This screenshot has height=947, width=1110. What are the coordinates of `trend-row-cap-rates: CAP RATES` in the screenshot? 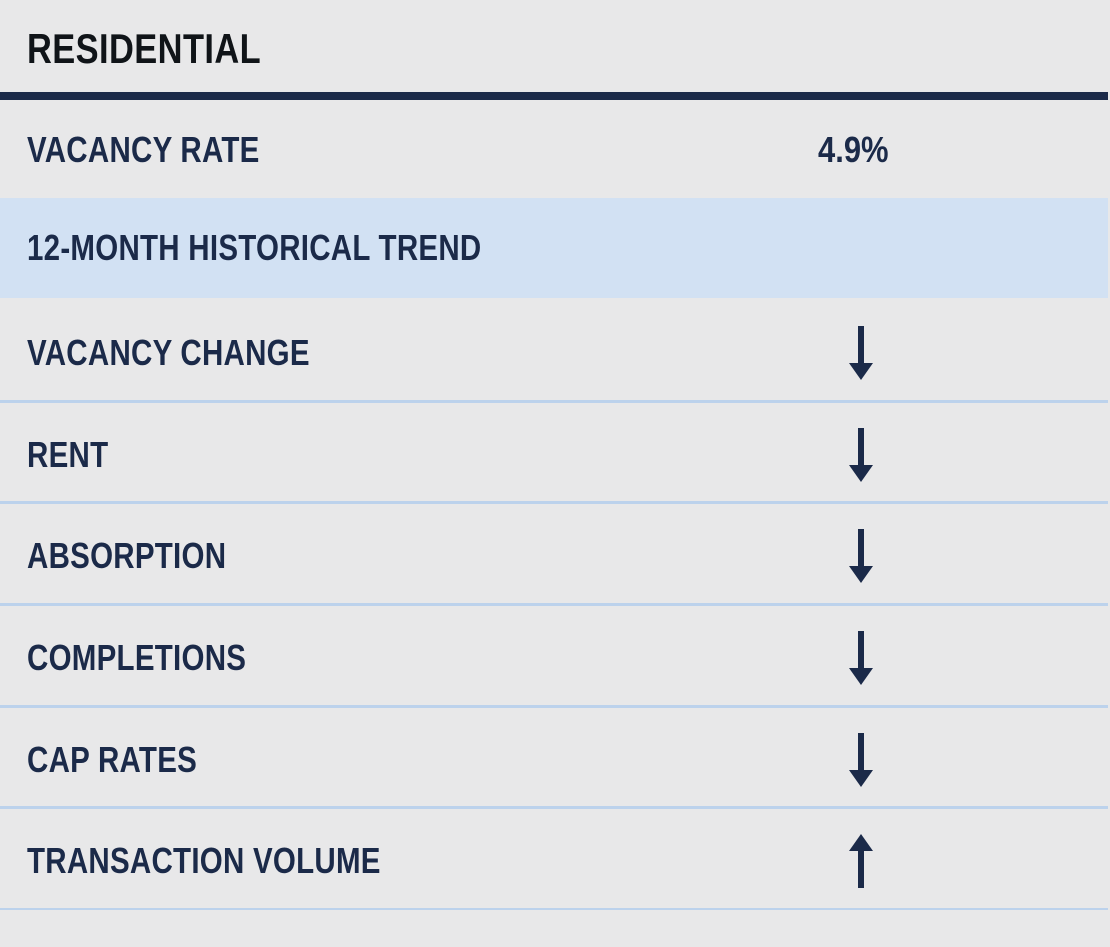 It's located at (554, 760).